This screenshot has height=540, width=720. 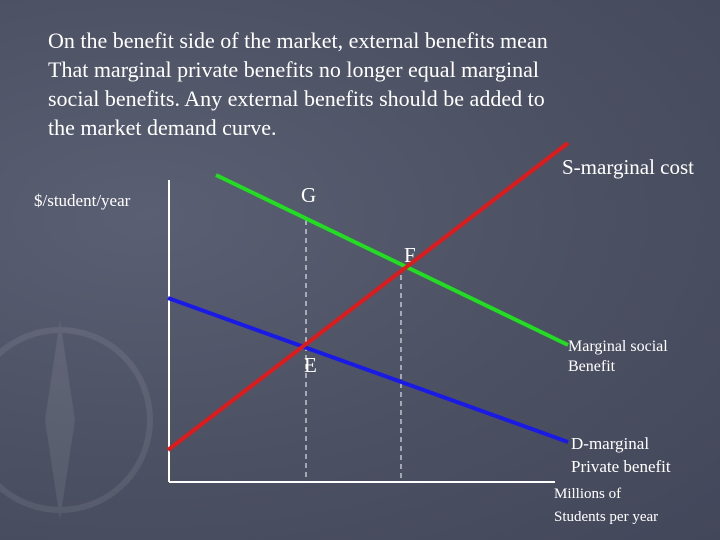 What do you see at coordinates (618, 356) in the screenshot?
I see `marginal-social-benefit-label: Marginal social Benefit` at bounding box center [618, 356].